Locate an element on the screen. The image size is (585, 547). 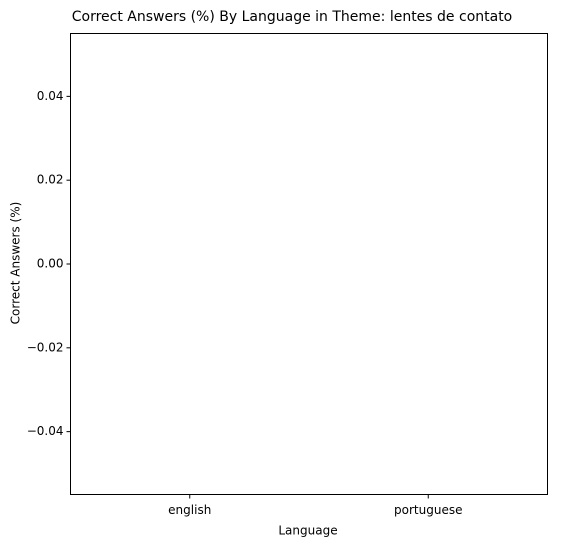
x-axis-label: Language is located at coordinates (307, 531).